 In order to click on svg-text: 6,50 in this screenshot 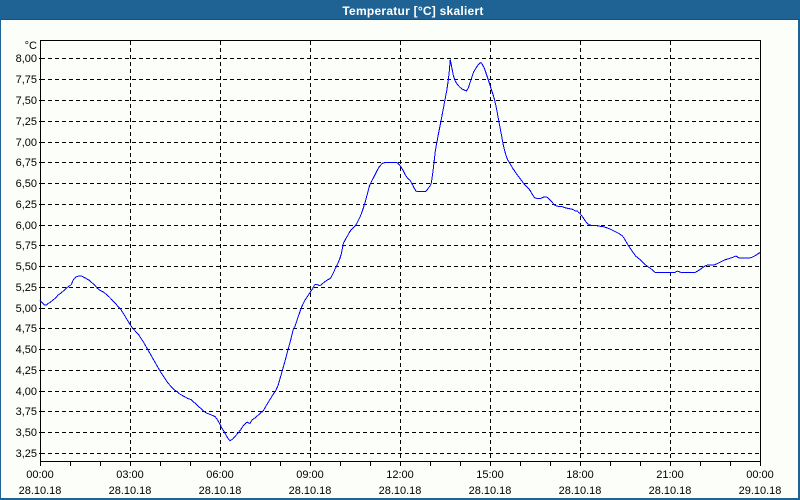, I will do `click(26, 184)`.